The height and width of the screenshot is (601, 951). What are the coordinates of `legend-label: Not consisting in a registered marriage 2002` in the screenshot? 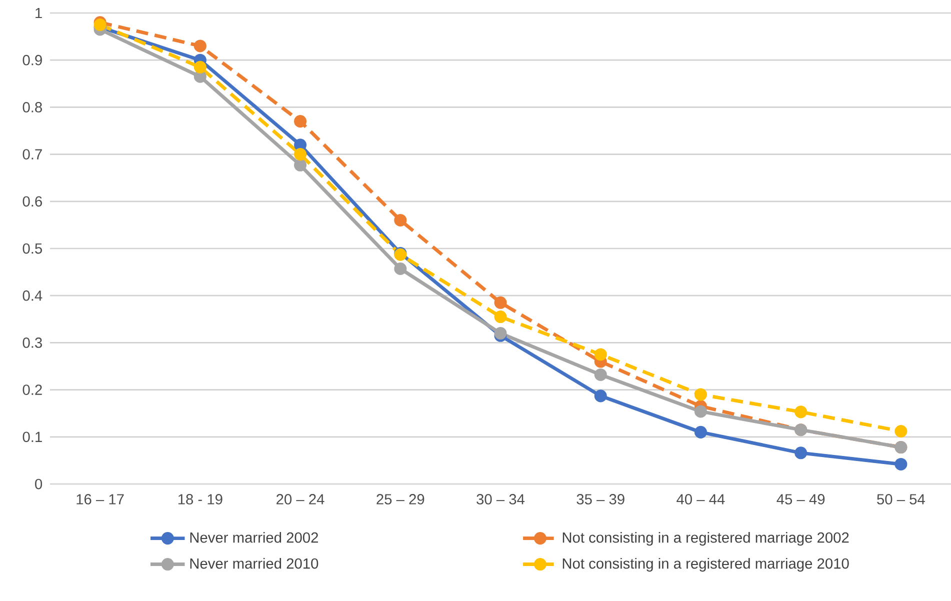 It's located at (705, 539).